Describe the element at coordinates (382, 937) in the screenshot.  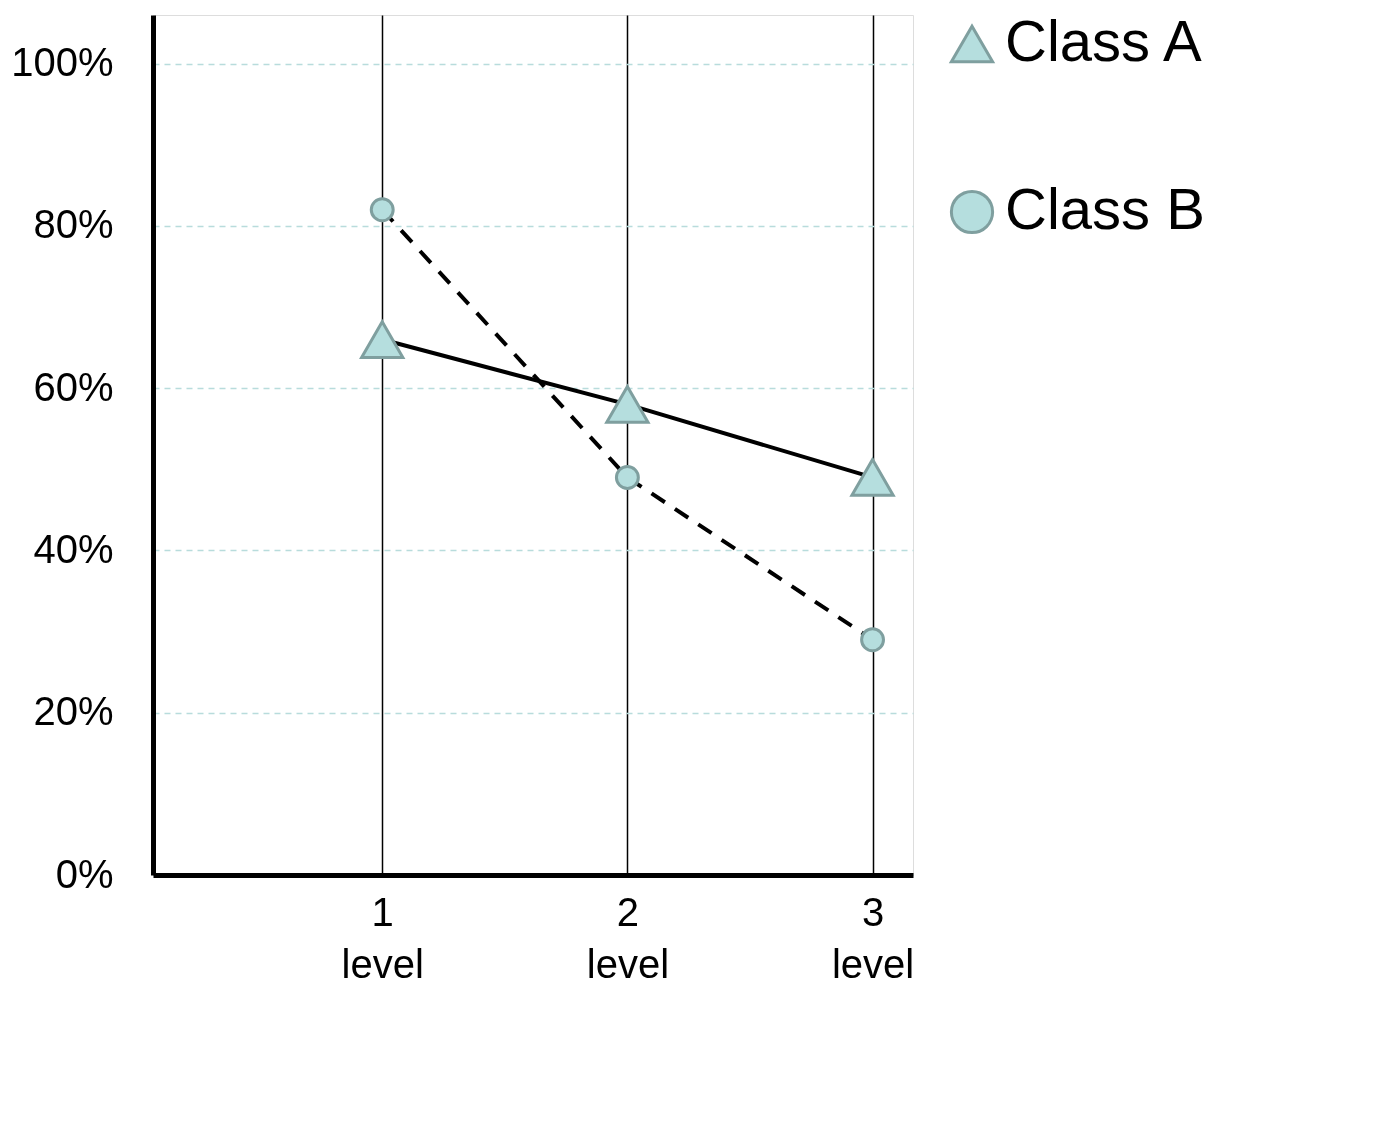
I see `x-tick-label: 1 level` at that location.